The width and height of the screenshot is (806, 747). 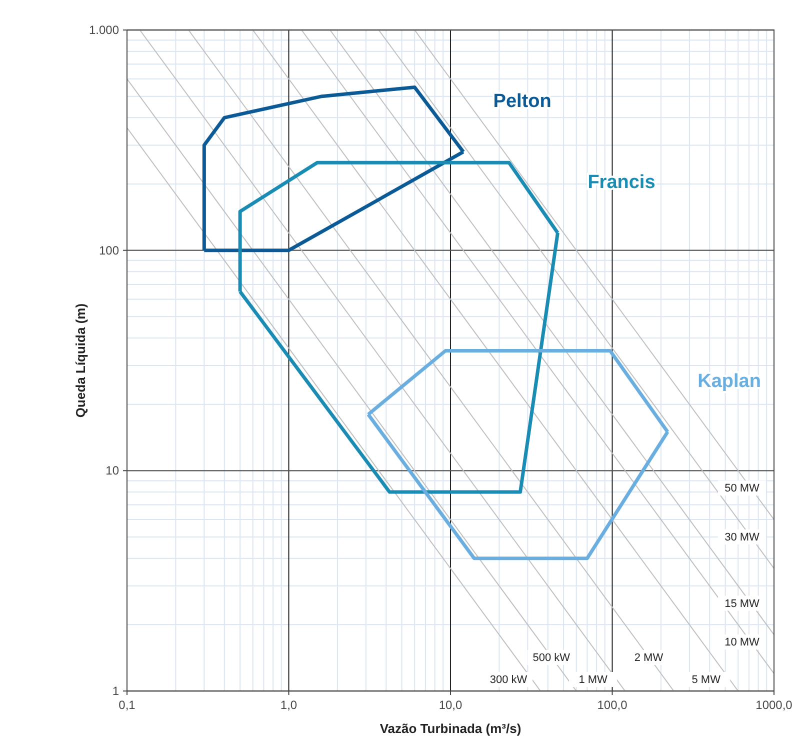 I want to click on series-label: 15 MW, so click(x=742, y=604).